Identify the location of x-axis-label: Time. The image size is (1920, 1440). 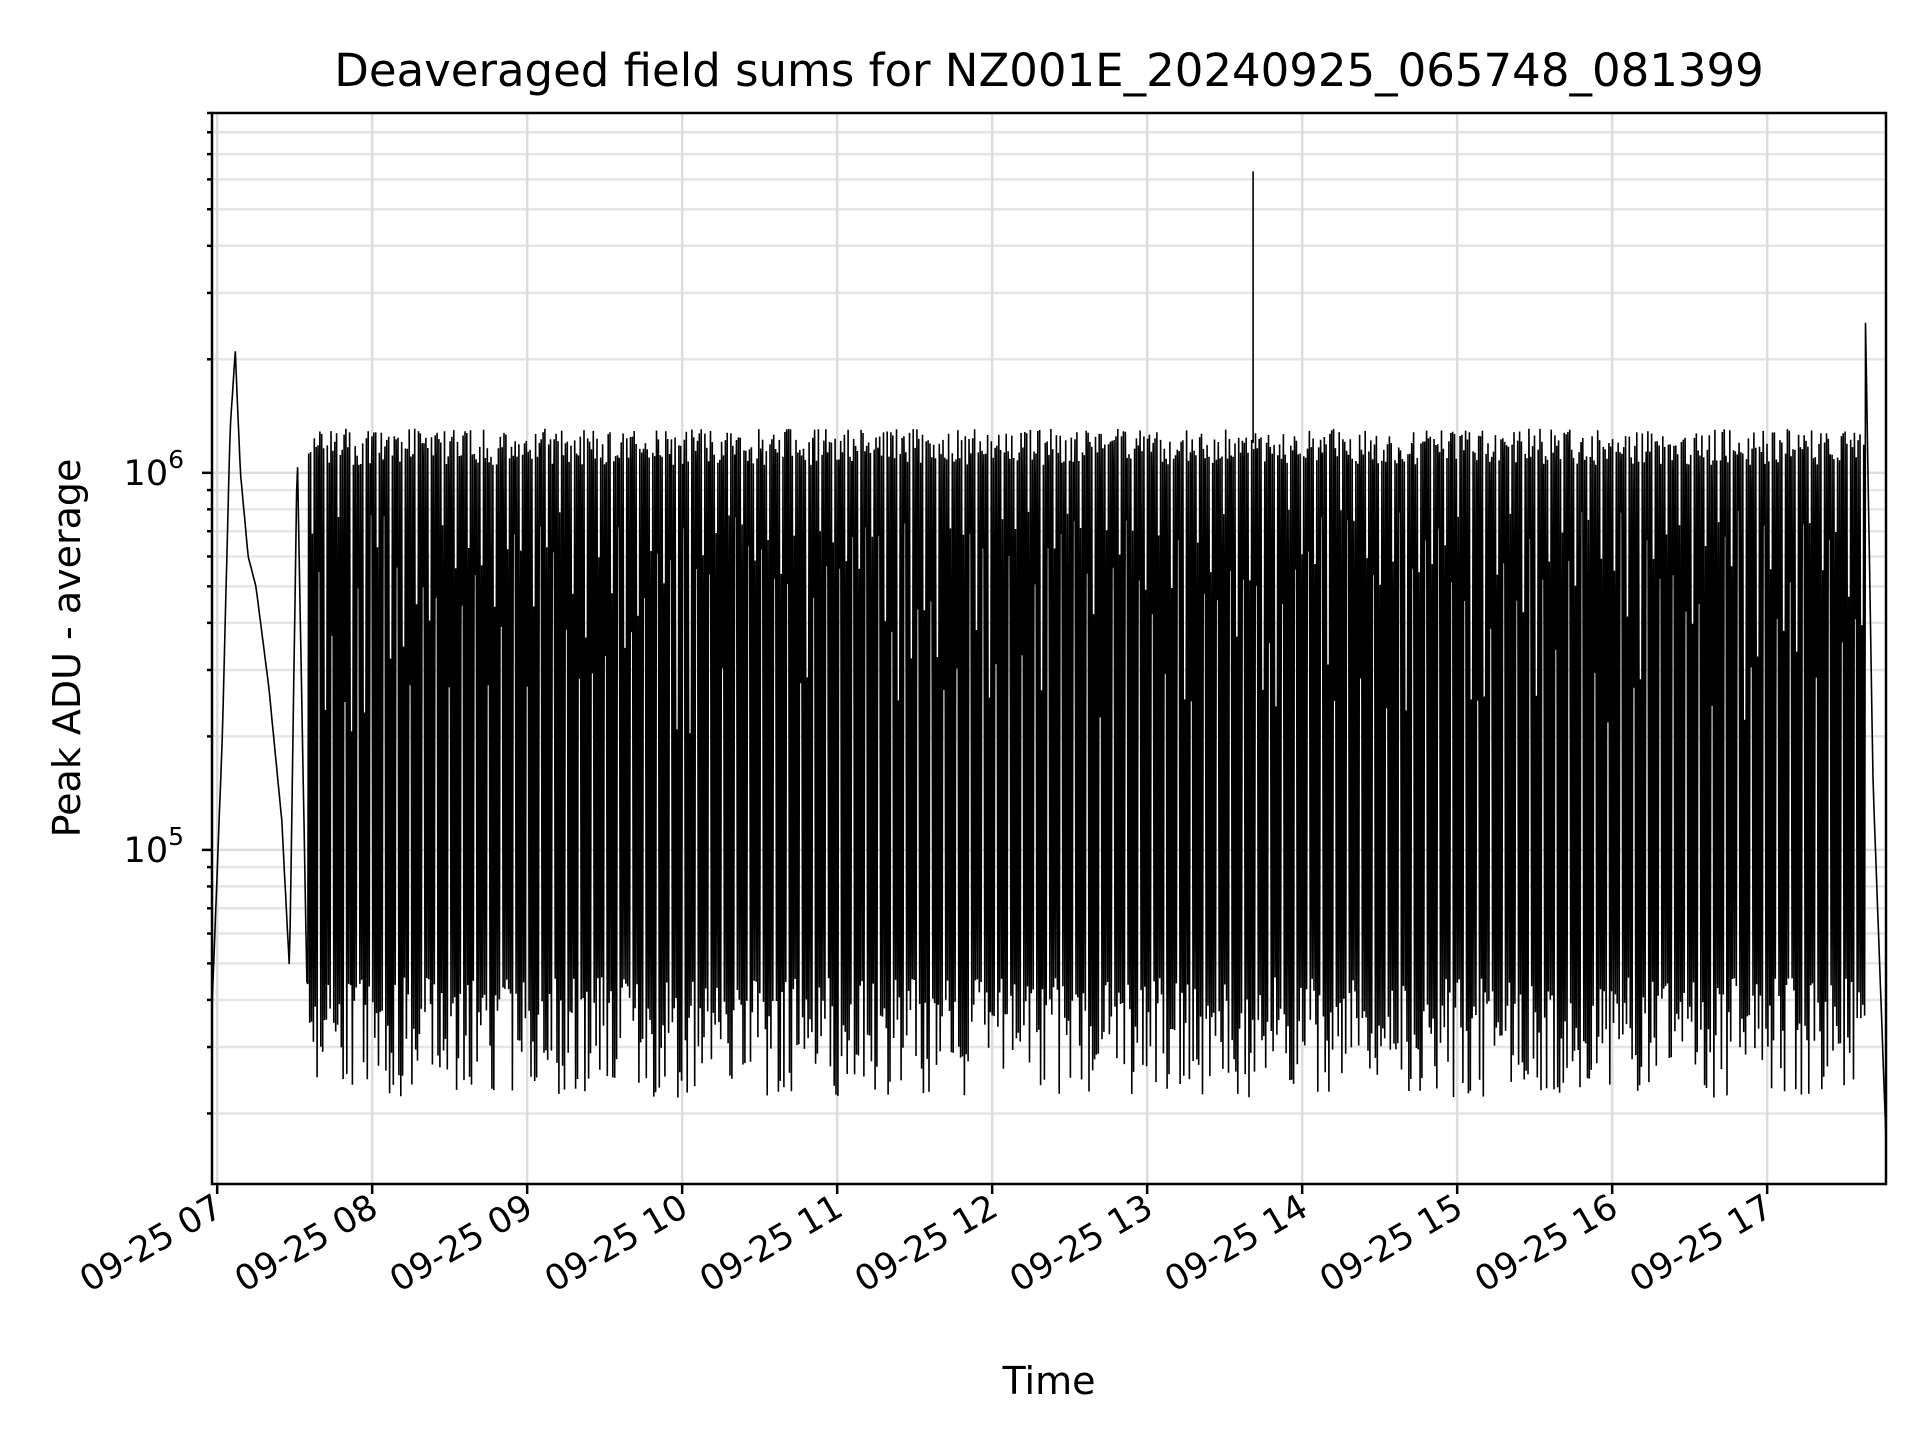
(1049, 1381).